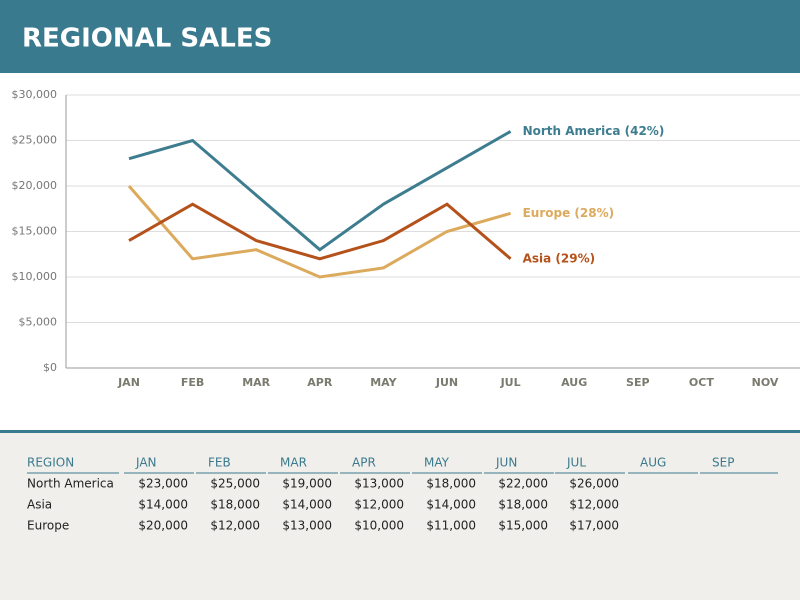 The height and width of the screenshot is (600, 800). Describe the element at coordinates (379, 526) in the screenshot. I see `table-cell: $10,000` at that location.